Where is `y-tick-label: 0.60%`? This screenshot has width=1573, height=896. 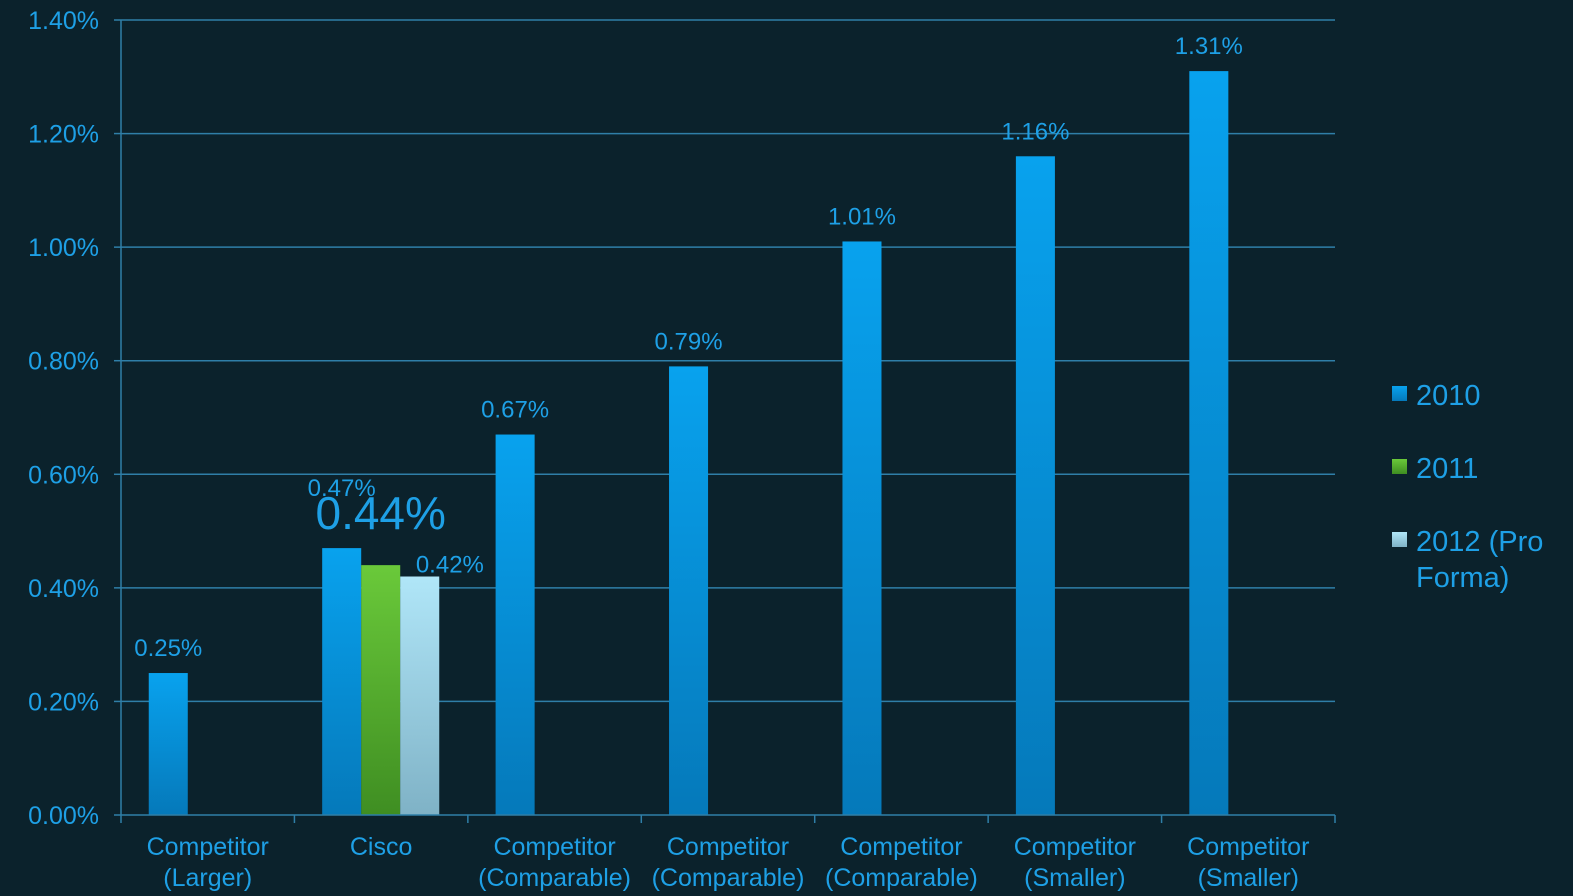 y-tick-label: 0.60% is located at coordinates (63, 475).